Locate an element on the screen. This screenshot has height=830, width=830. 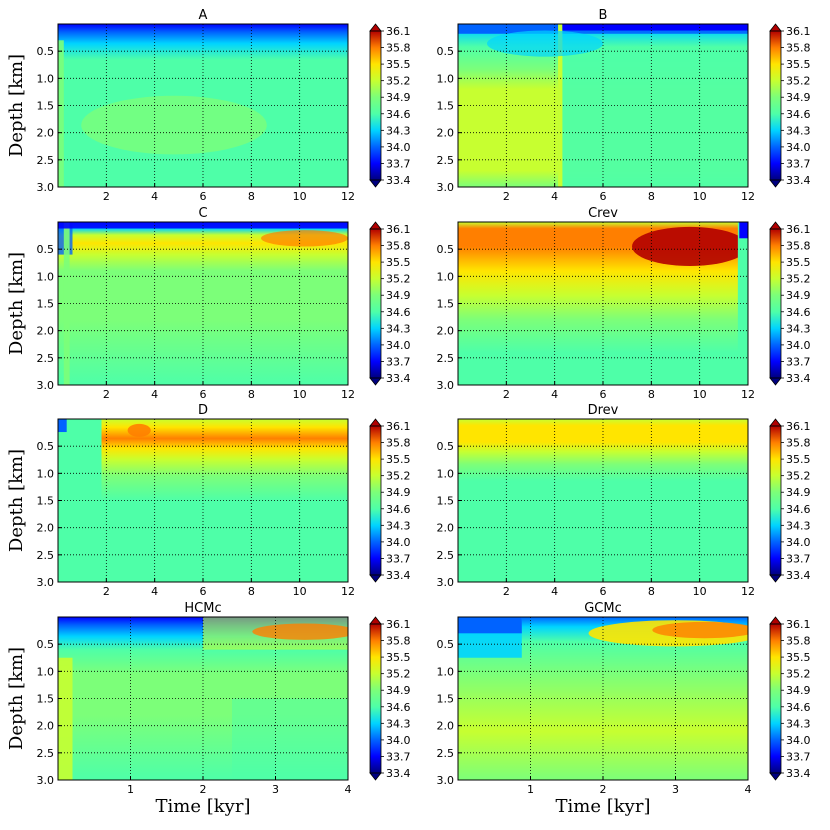
x-tick-label: 12 is located at coordinates (348, 196).